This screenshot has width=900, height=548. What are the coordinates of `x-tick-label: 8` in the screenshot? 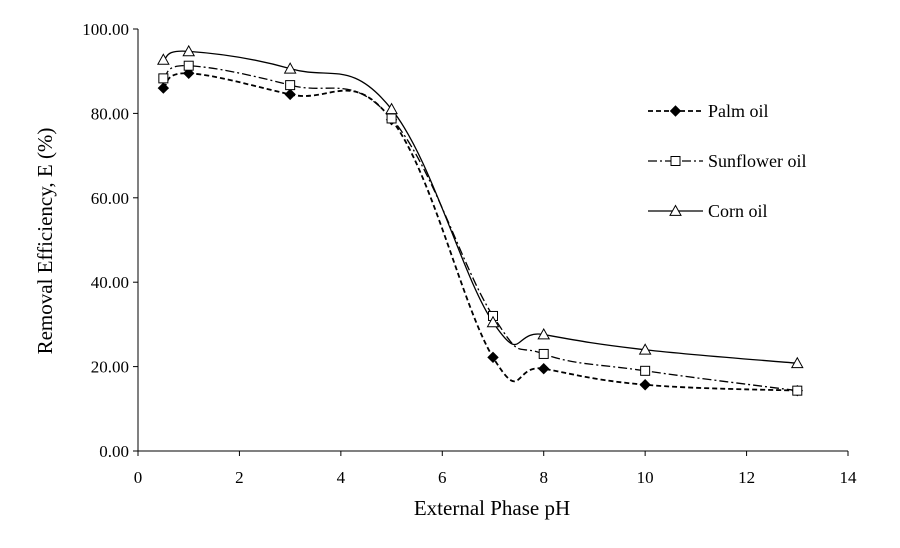 It's located at (543, 477).